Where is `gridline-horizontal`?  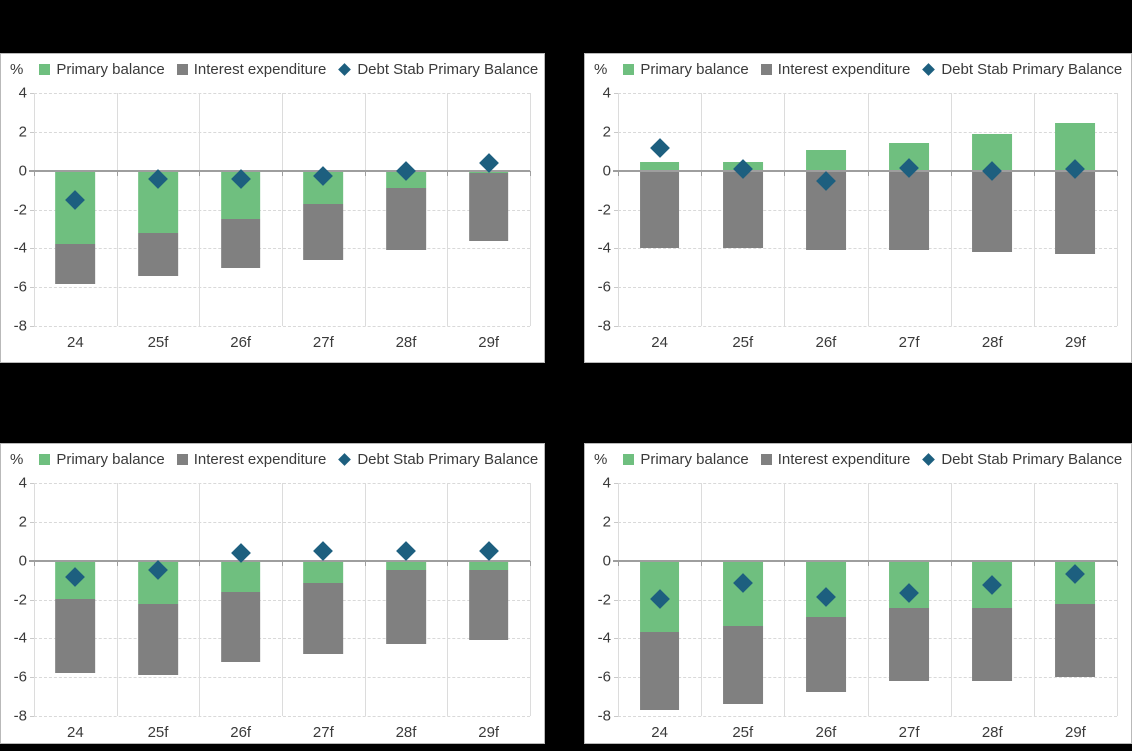 gridline-horizontal is located at coordinates (867, 716).